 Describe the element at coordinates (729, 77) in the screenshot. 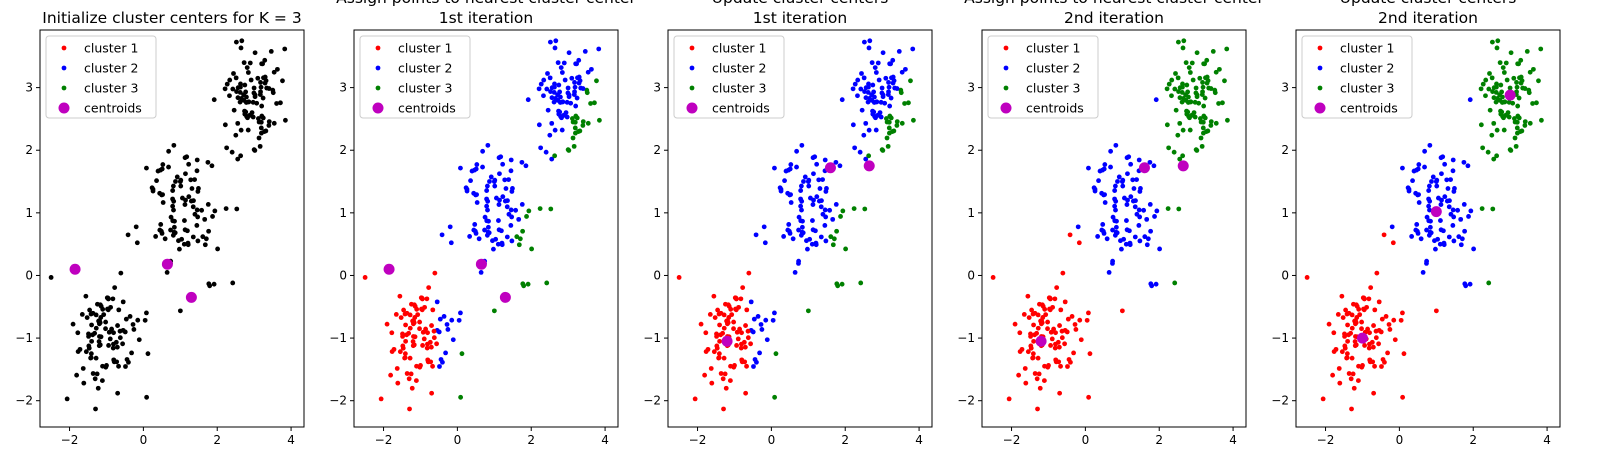

I see `legend-box` at that location.